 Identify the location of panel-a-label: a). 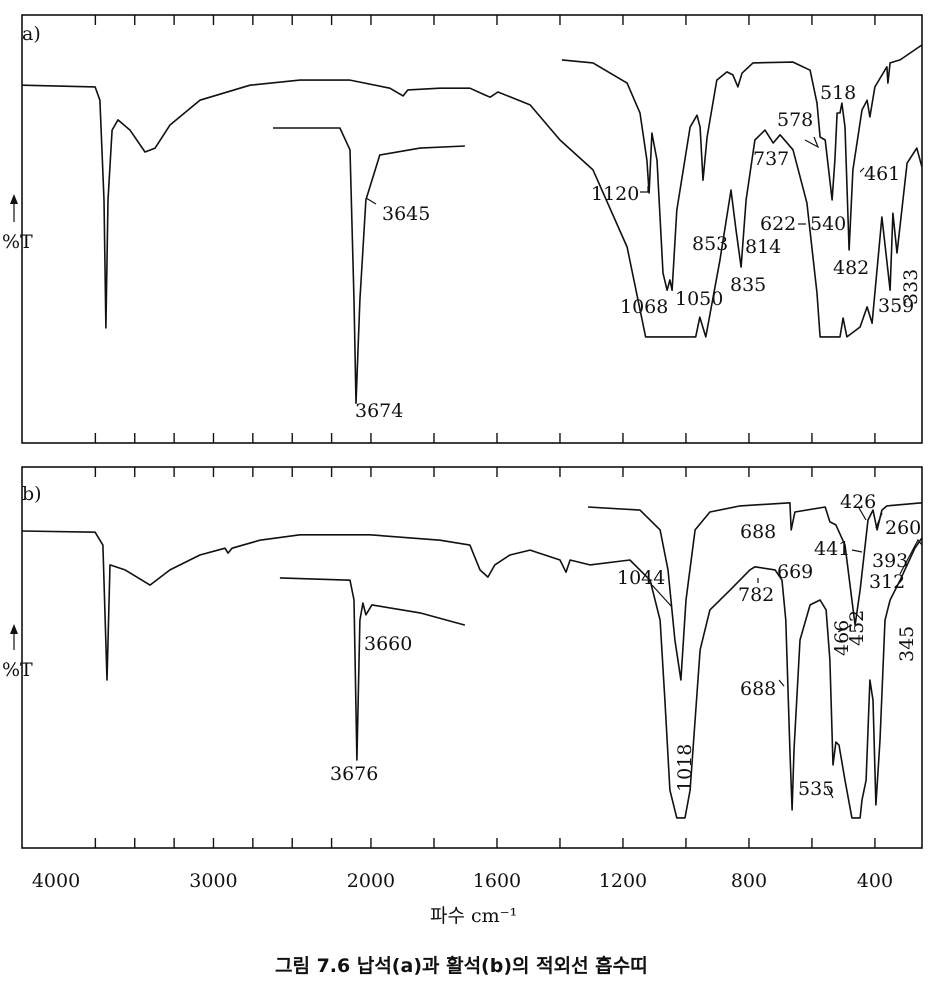
(31, 34).